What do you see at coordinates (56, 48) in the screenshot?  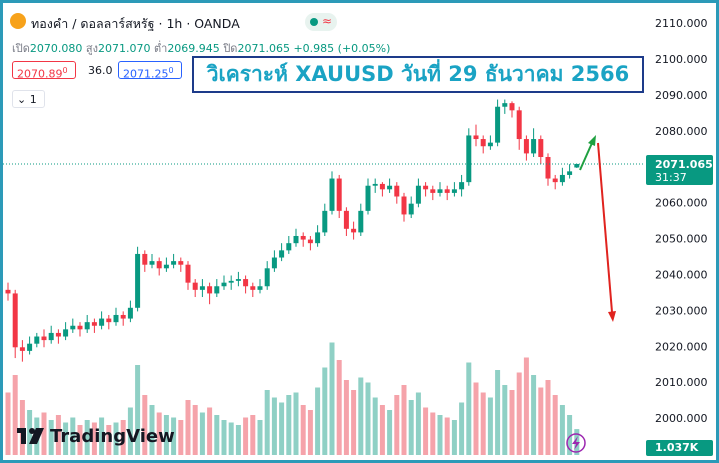 I see `open-value: 2070.080` at bounding box center [56, 48].